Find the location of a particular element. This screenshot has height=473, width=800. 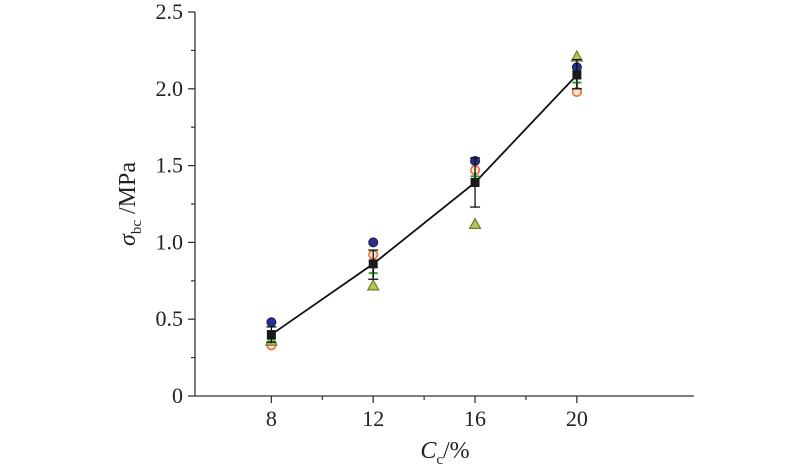

y-tick-label: 2.5 is located at coordinates (170, 12).